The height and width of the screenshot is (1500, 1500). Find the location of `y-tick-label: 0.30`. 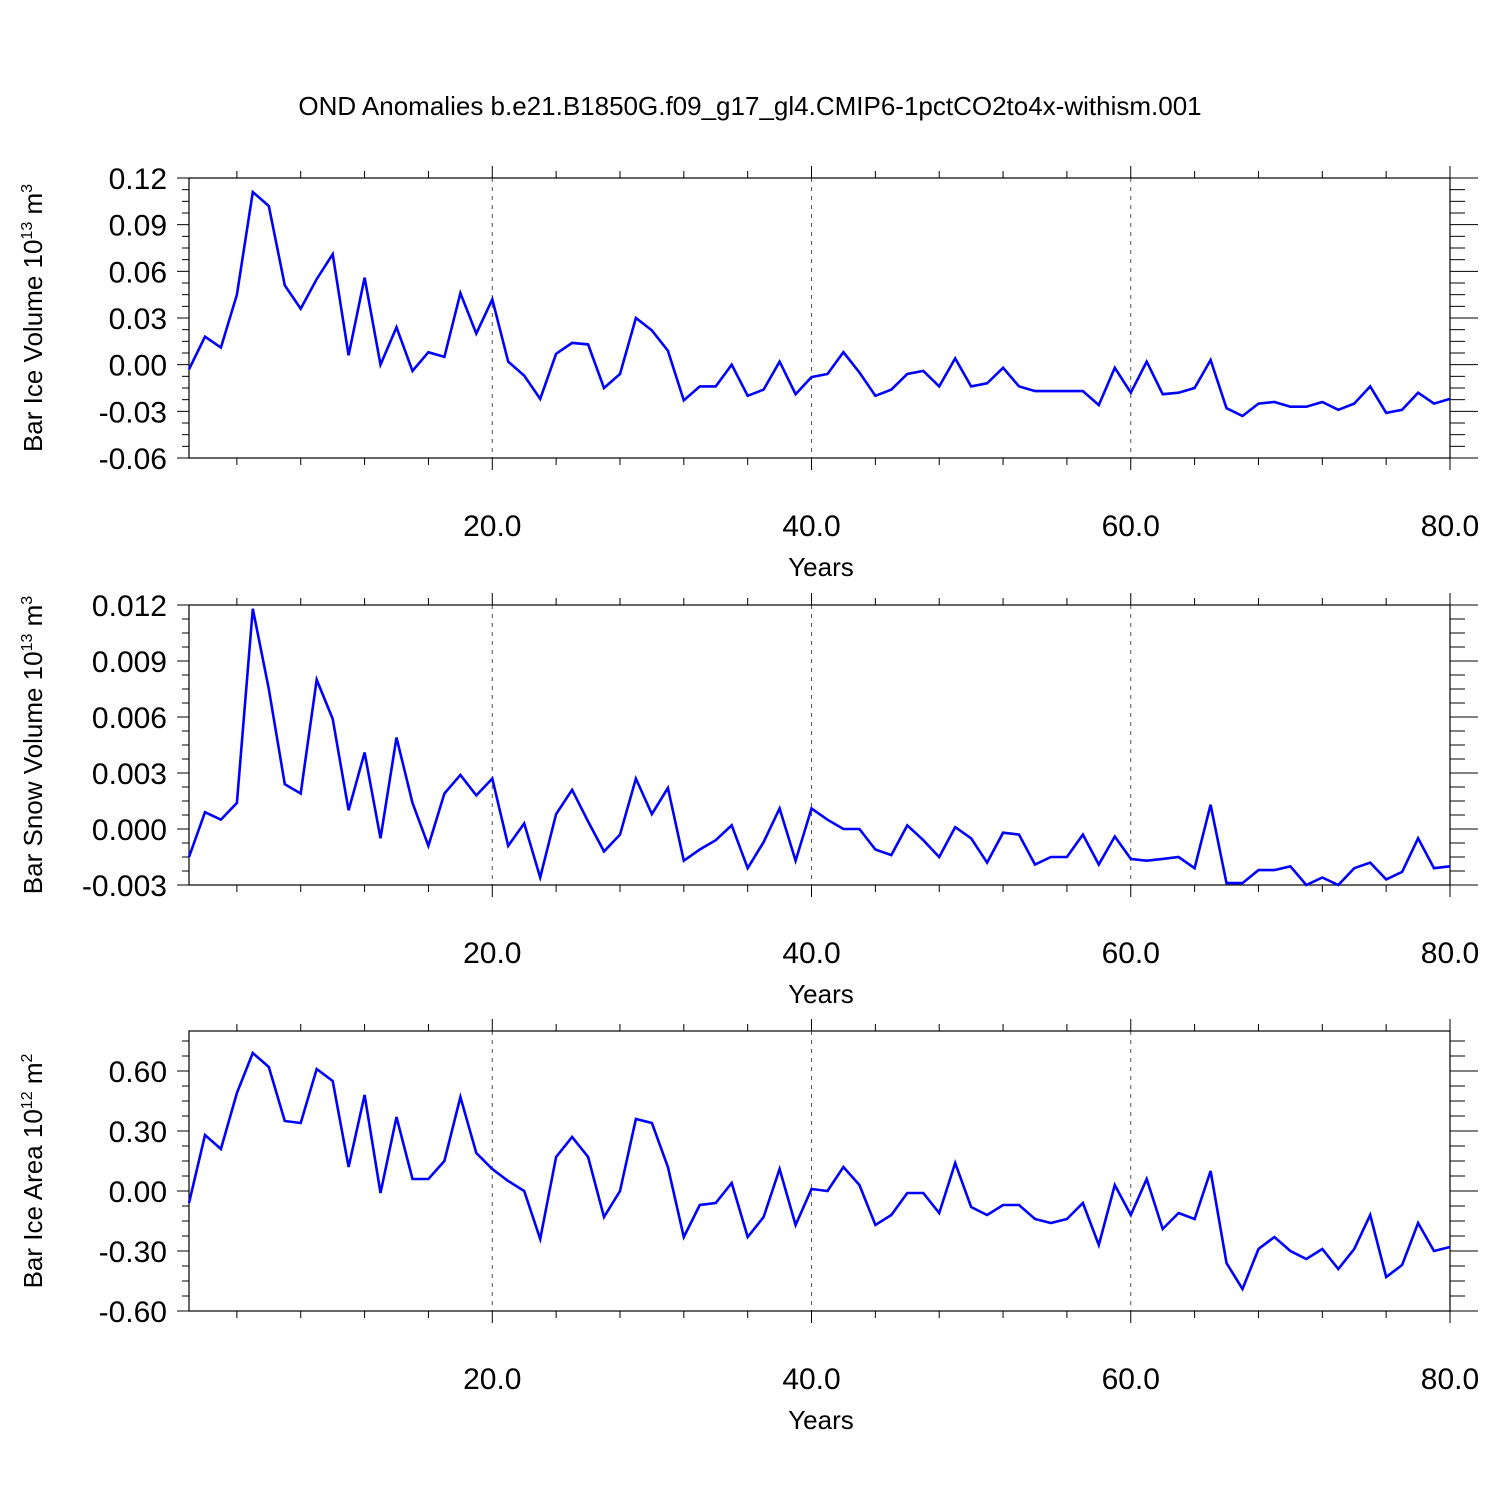

y-tick-label: 0.30 is located at coordinates (138, 1132).